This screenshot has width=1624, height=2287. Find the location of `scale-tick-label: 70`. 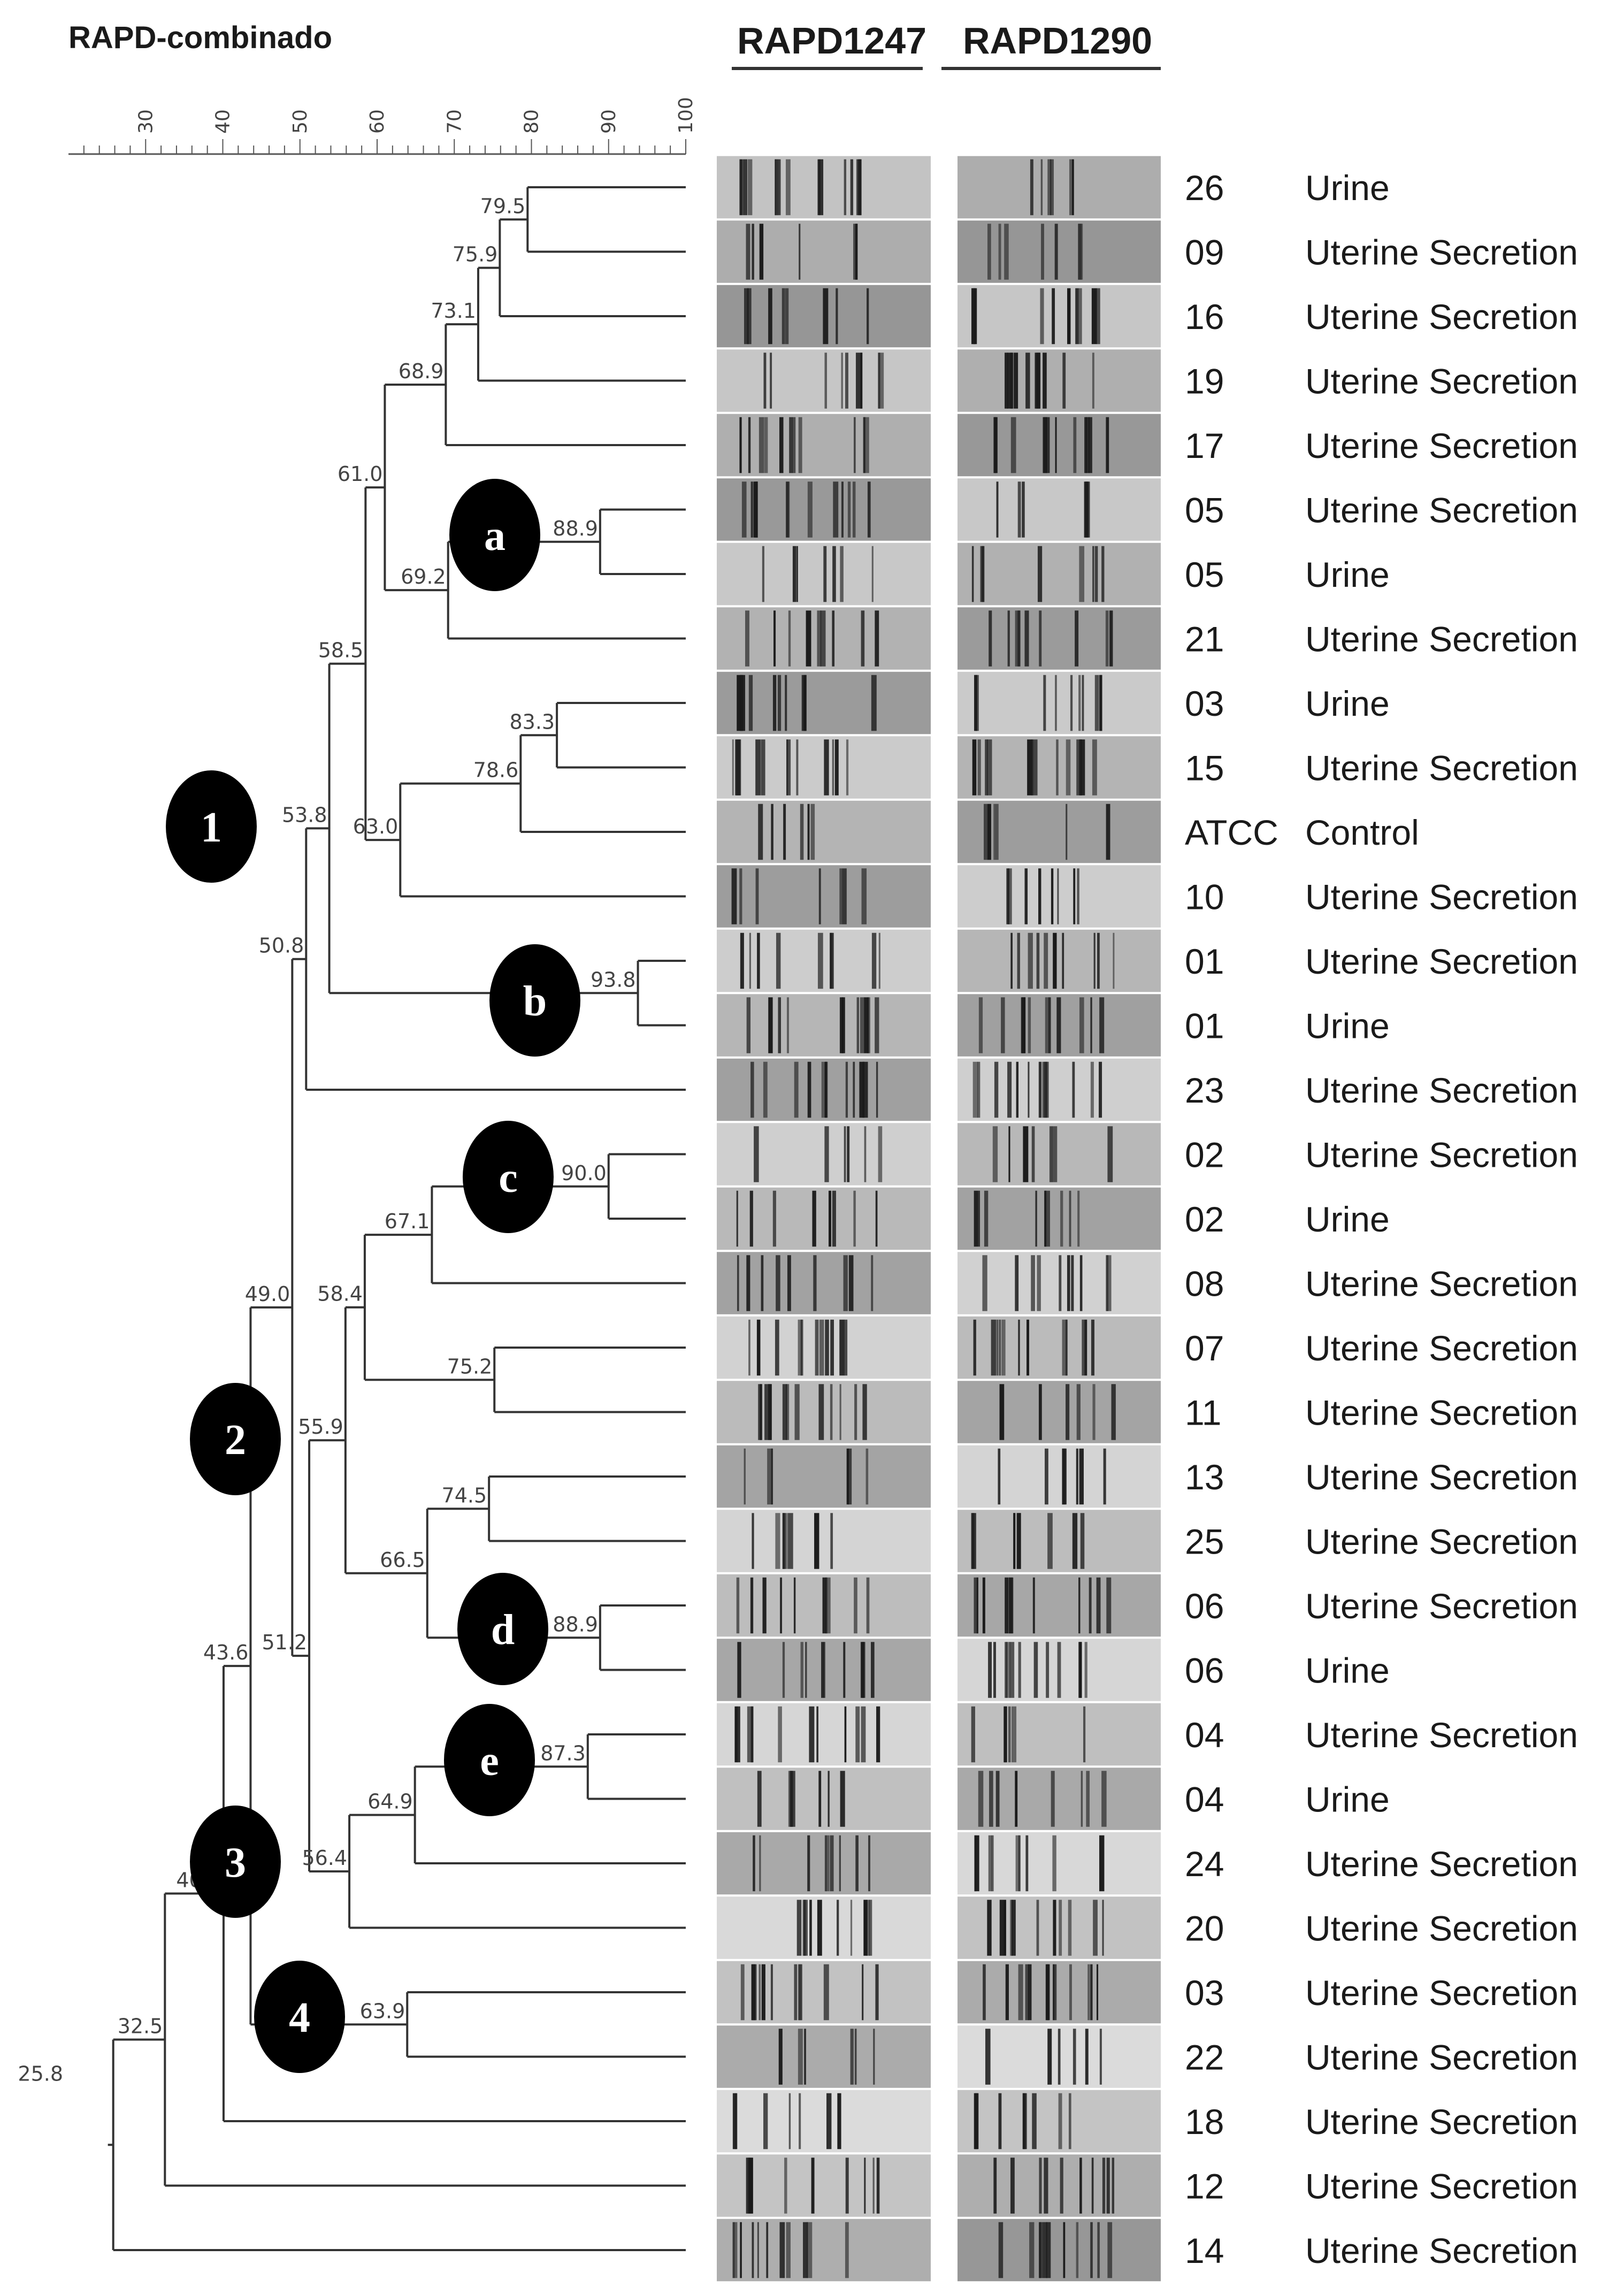

scale-tick-label: 70 is located at coordinates (454, 121).